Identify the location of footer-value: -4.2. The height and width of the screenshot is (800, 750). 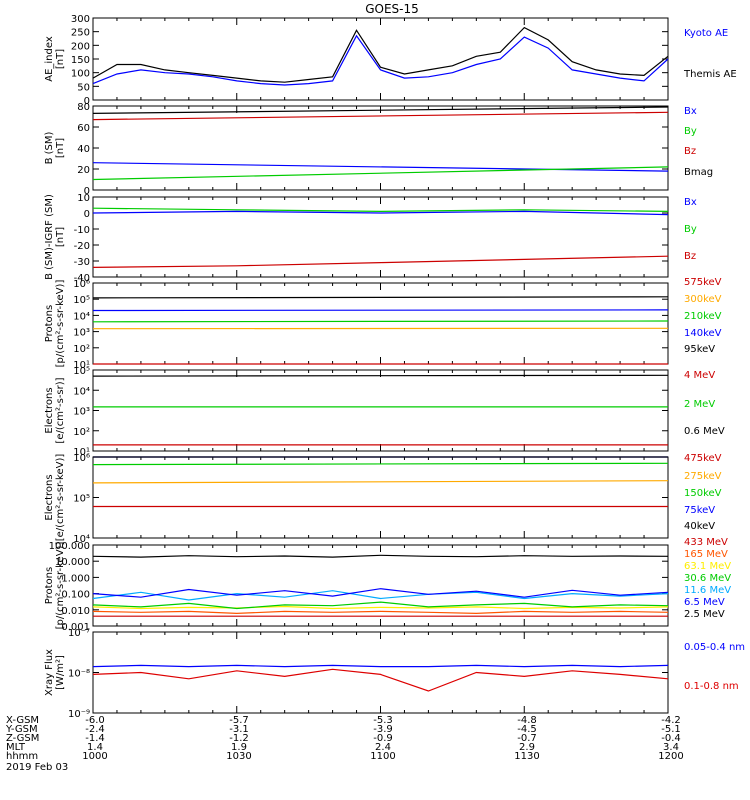
(671, 720).